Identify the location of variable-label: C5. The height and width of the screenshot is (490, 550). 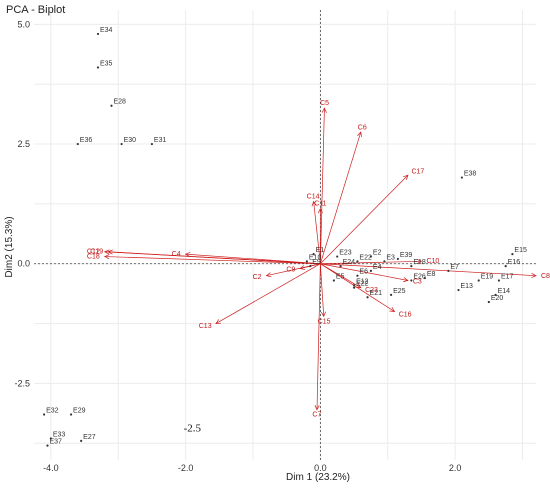
(324, 103).